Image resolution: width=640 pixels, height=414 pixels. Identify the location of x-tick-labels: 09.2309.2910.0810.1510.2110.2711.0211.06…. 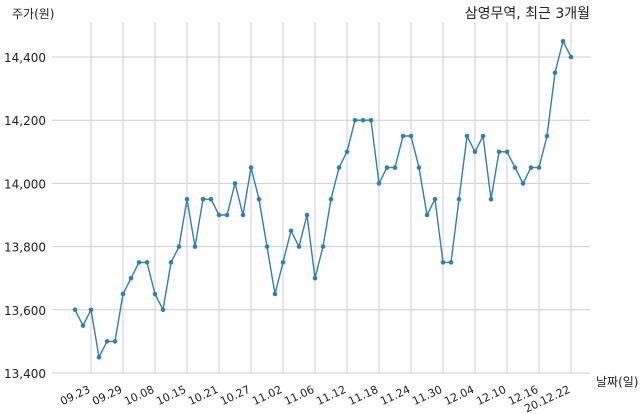
(315, 398).